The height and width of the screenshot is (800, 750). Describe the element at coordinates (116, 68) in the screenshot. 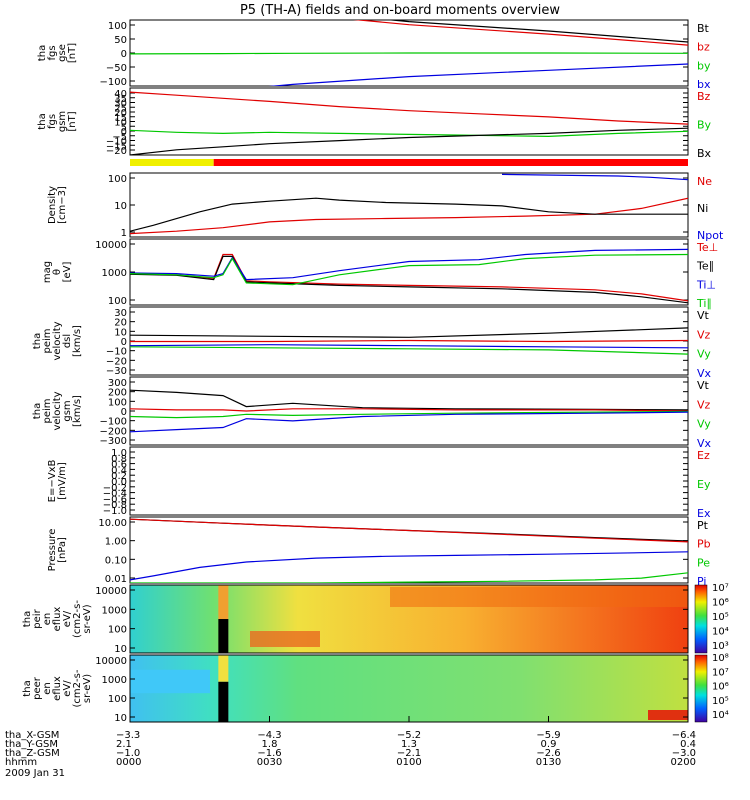

I see `ytick-label: −50` at that location.